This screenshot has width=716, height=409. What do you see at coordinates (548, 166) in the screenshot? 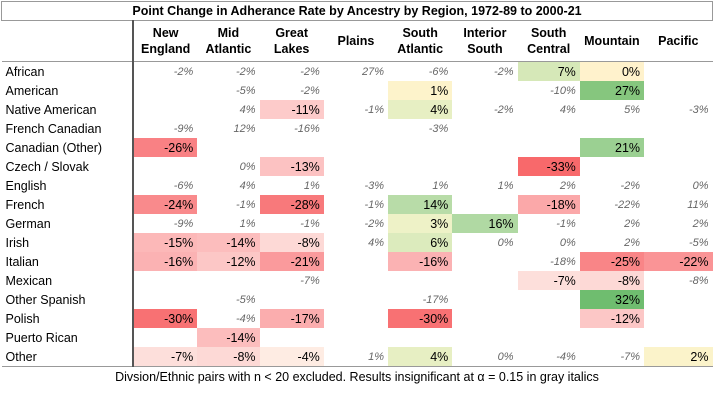
I see `cell-significant: -33%` at bounding box center [548, 166].